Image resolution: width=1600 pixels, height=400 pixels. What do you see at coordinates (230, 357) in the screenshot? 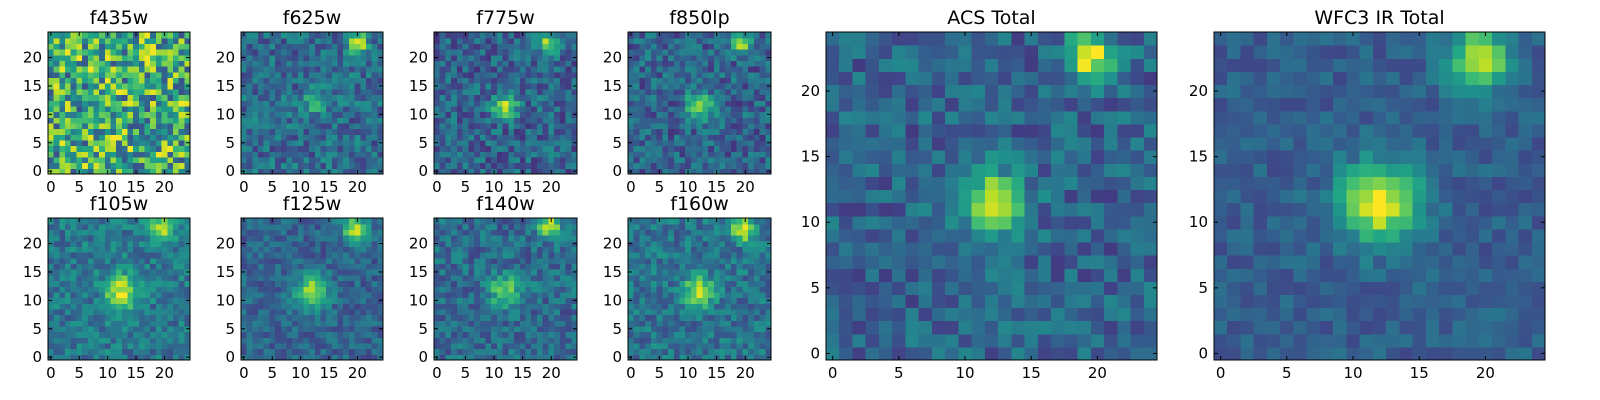
I see `y-tick-label: 0` at bounding box center [230, 357].